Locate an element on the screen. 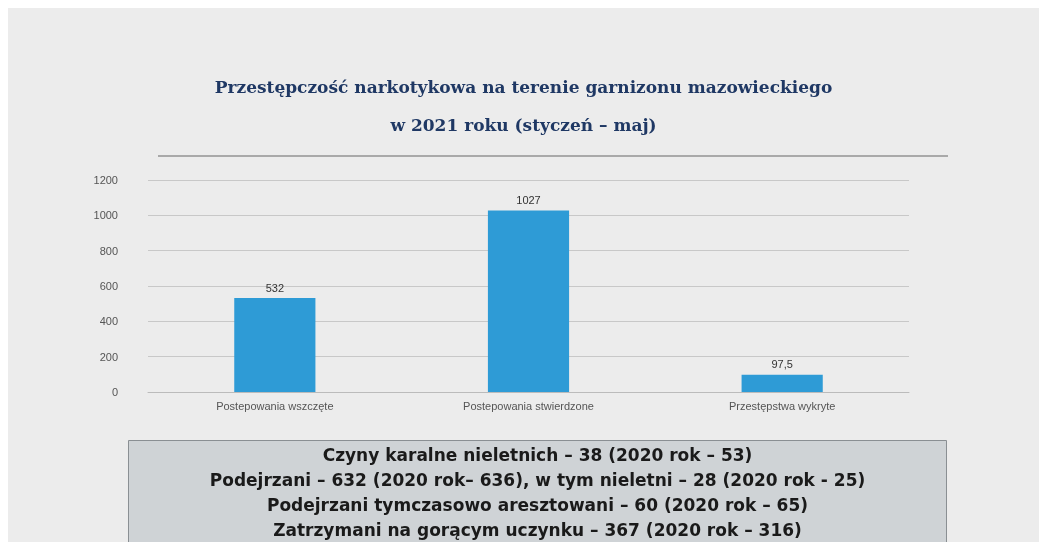  y-tick-label: 200 is located at coordinates (108, 356).